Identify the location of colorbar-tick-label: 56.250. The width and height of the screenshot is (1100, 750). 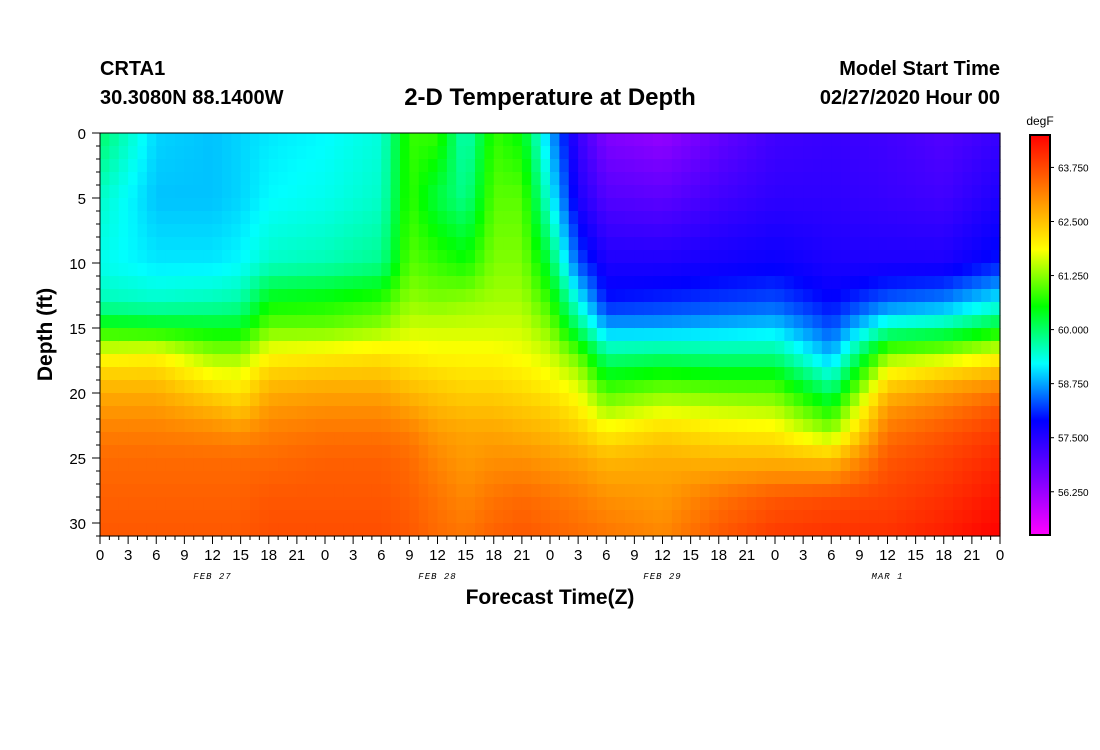
(1073, 493).